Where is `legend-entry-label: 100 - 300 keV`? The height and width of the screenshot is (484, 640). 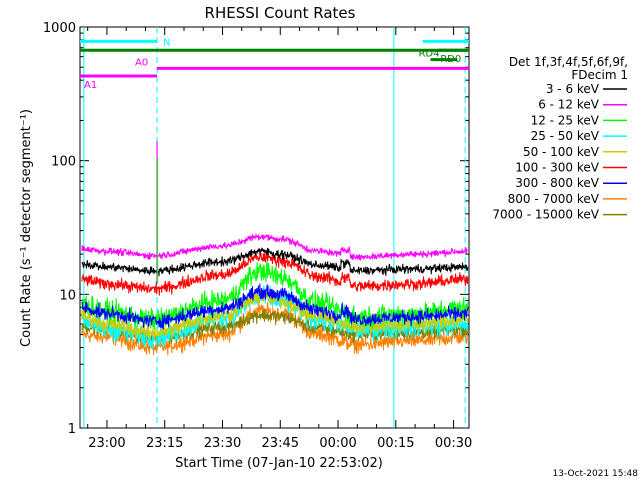
legend-entry-label: 100 - 300 keV is located at coordinates (557, 168).